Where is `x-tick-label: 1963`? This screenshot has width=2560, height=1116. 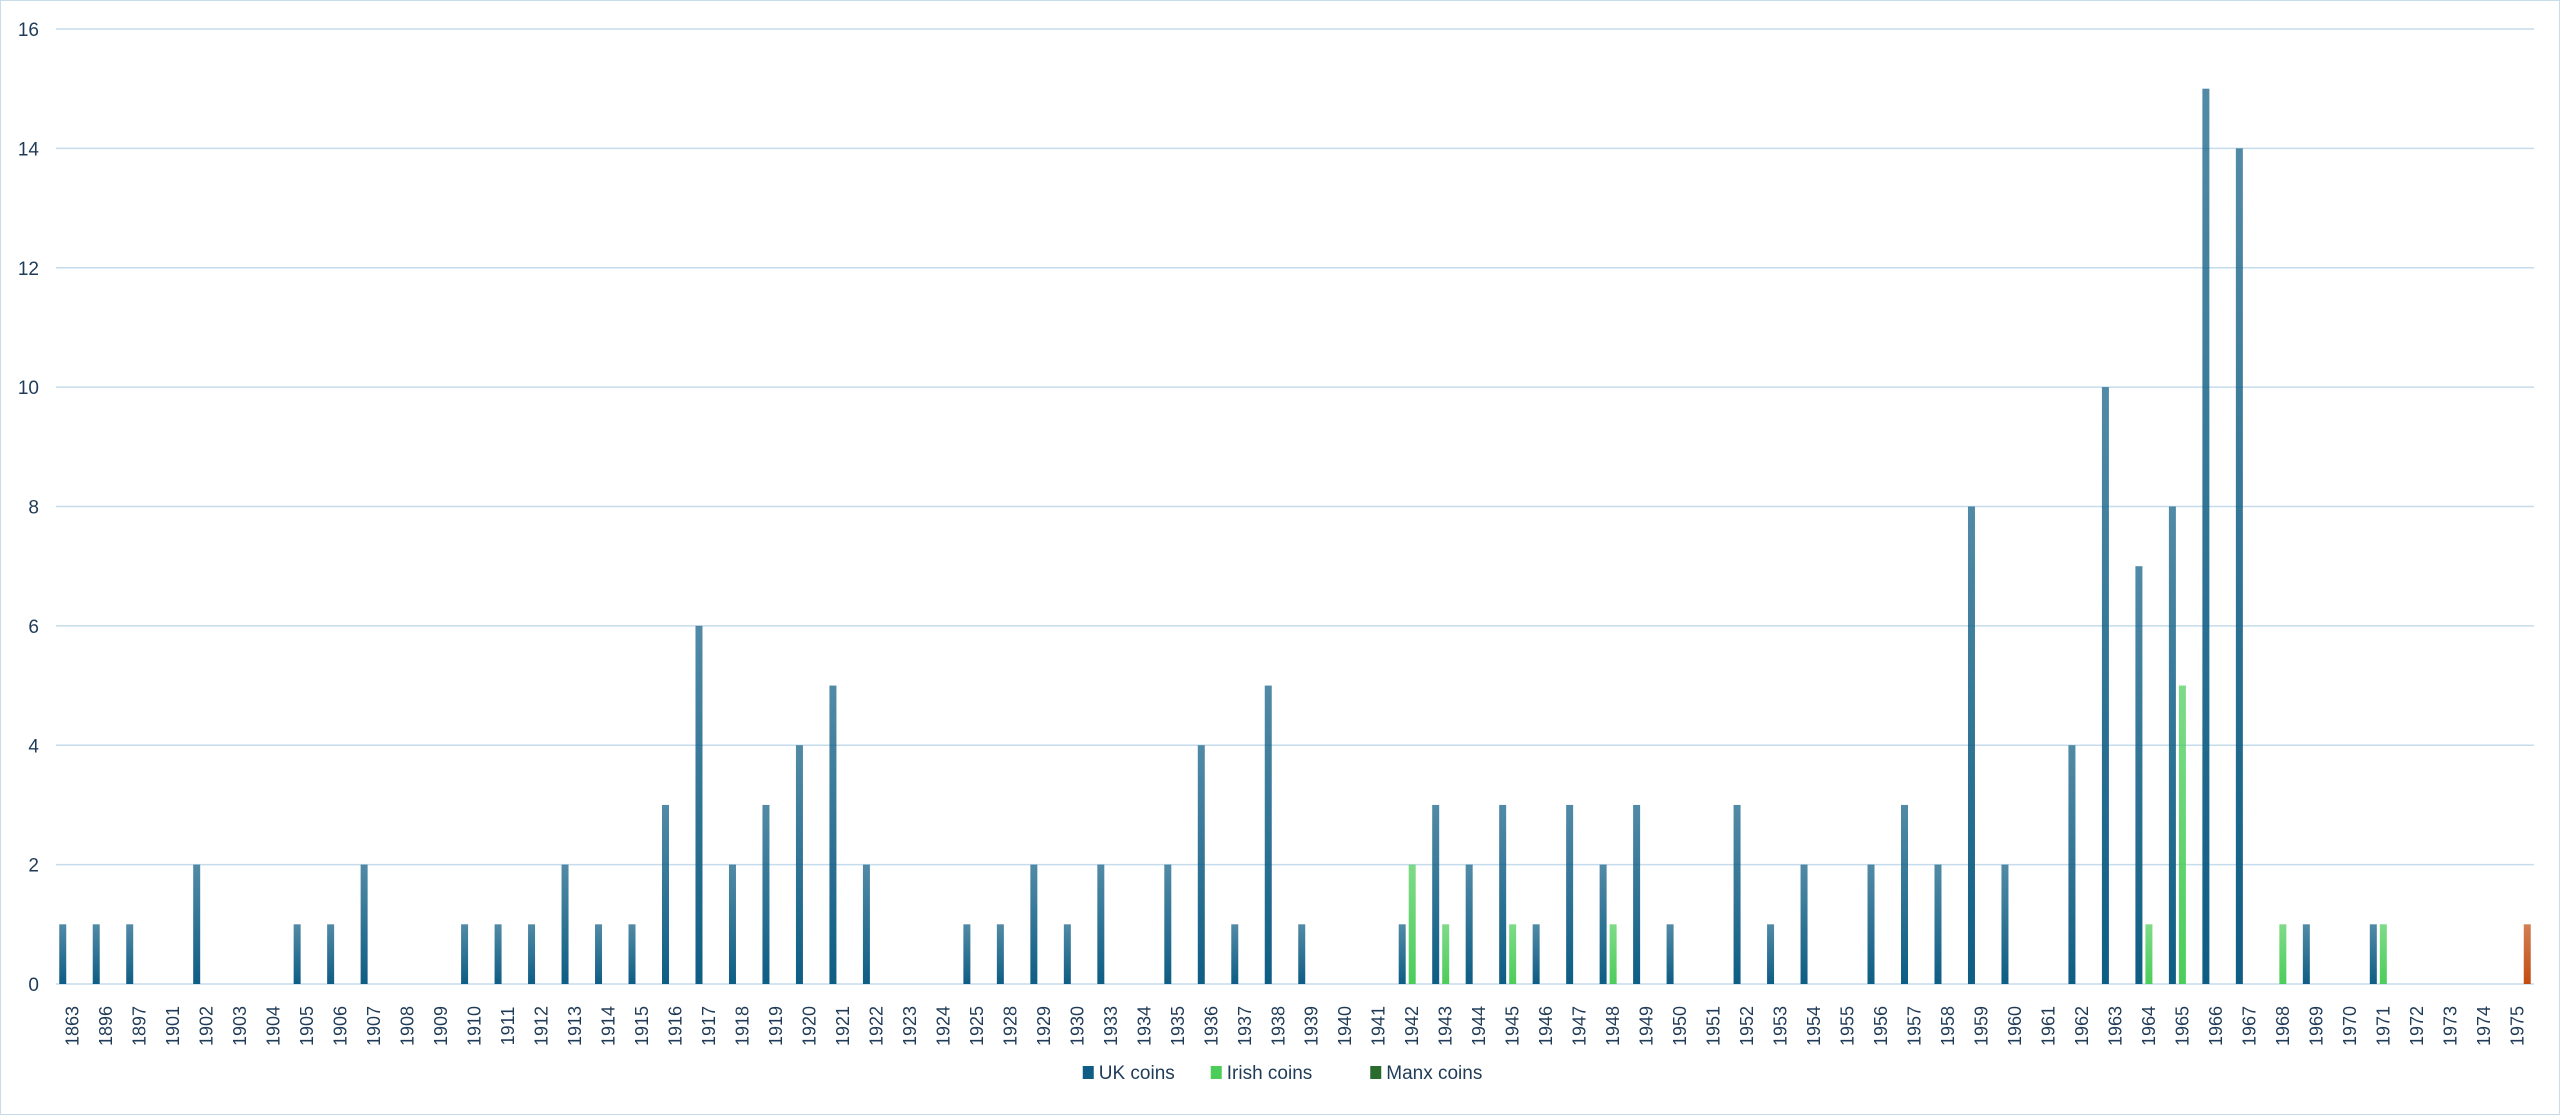
x-tick-label: 1963 is located at coordinates (2115, 1026).